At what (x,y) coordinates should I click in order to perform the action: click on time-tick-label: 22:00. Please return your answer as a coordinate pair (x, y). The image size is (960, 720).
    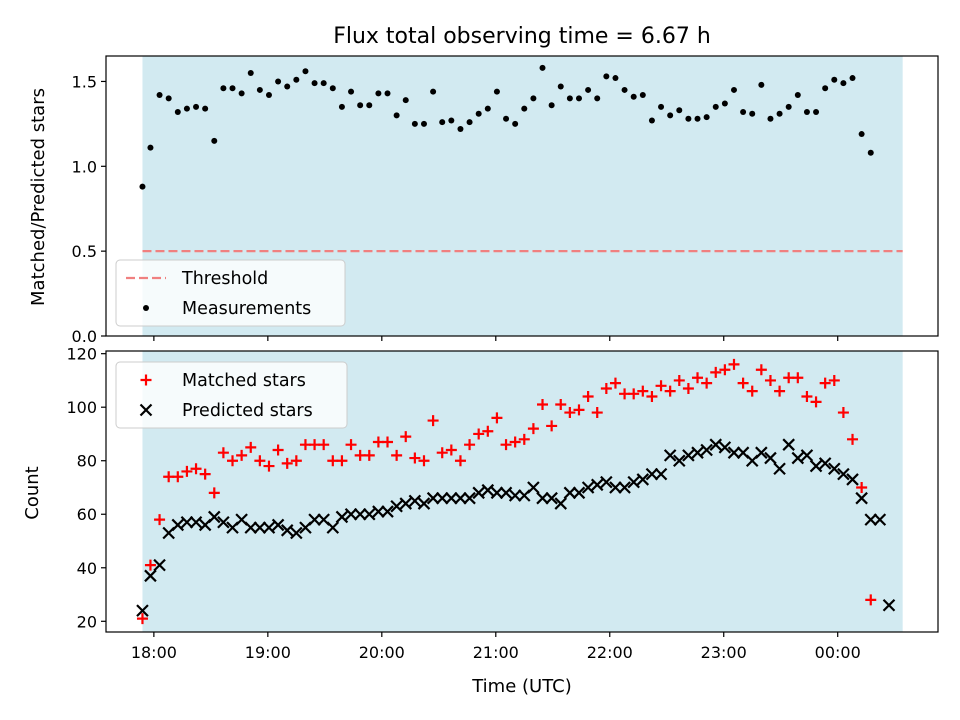
    Looking at the image, I should click on (610, 652).